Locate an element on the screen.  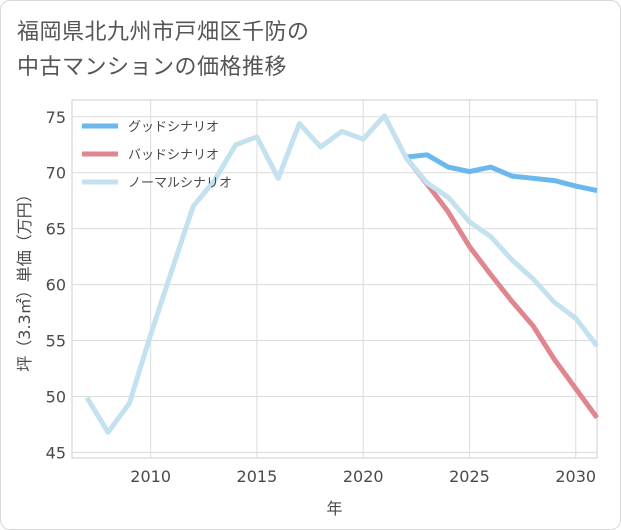
legend-label: バッドシナリオ is located at coordinates (173, 155).